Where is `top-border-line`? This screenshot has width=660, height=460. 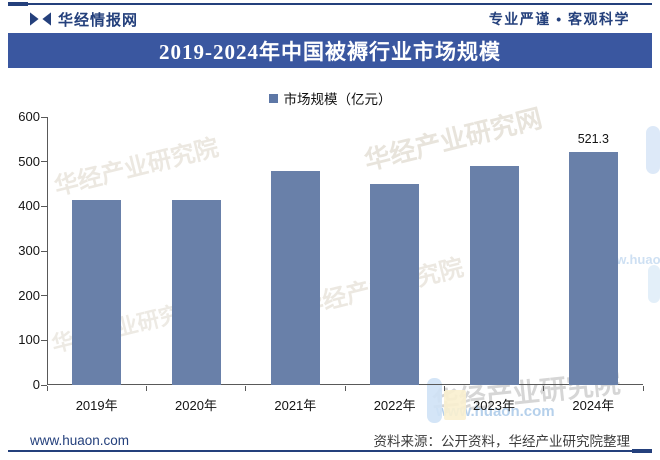
top-border-line is located at coordinates (330, 4).